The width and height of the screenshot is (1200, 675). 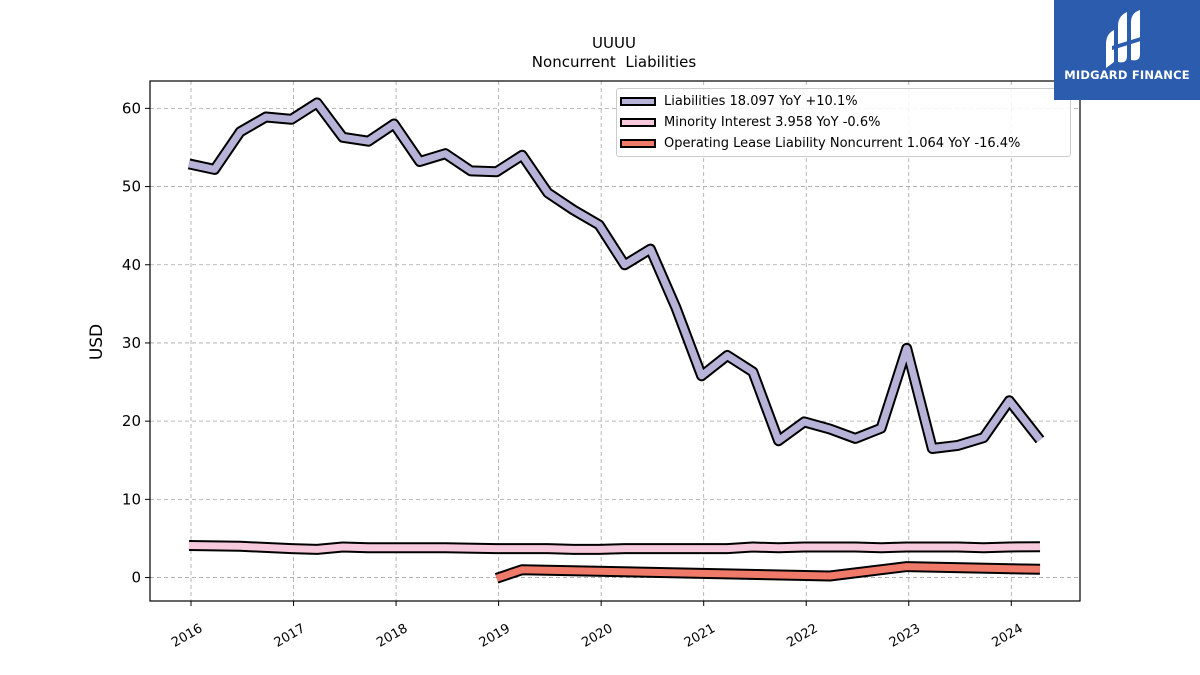 I want to click on brand-logo: MIDGARD FINANCE, so click(x=1127, y=50).